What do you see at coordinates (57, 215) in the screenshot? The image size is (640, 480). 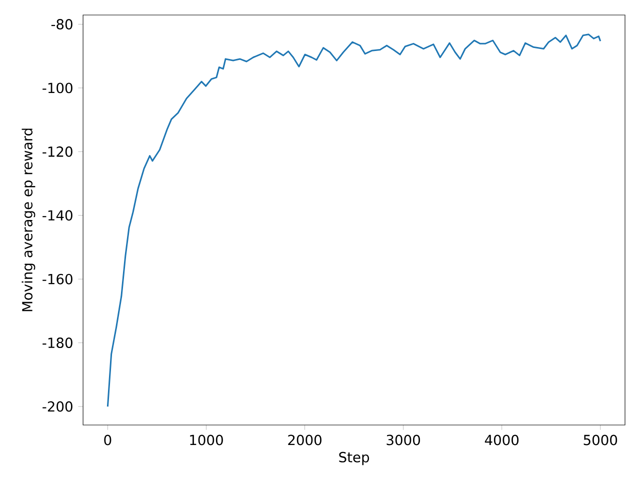 I see `y-tick-label: -140` at bounding box center [57, 215].